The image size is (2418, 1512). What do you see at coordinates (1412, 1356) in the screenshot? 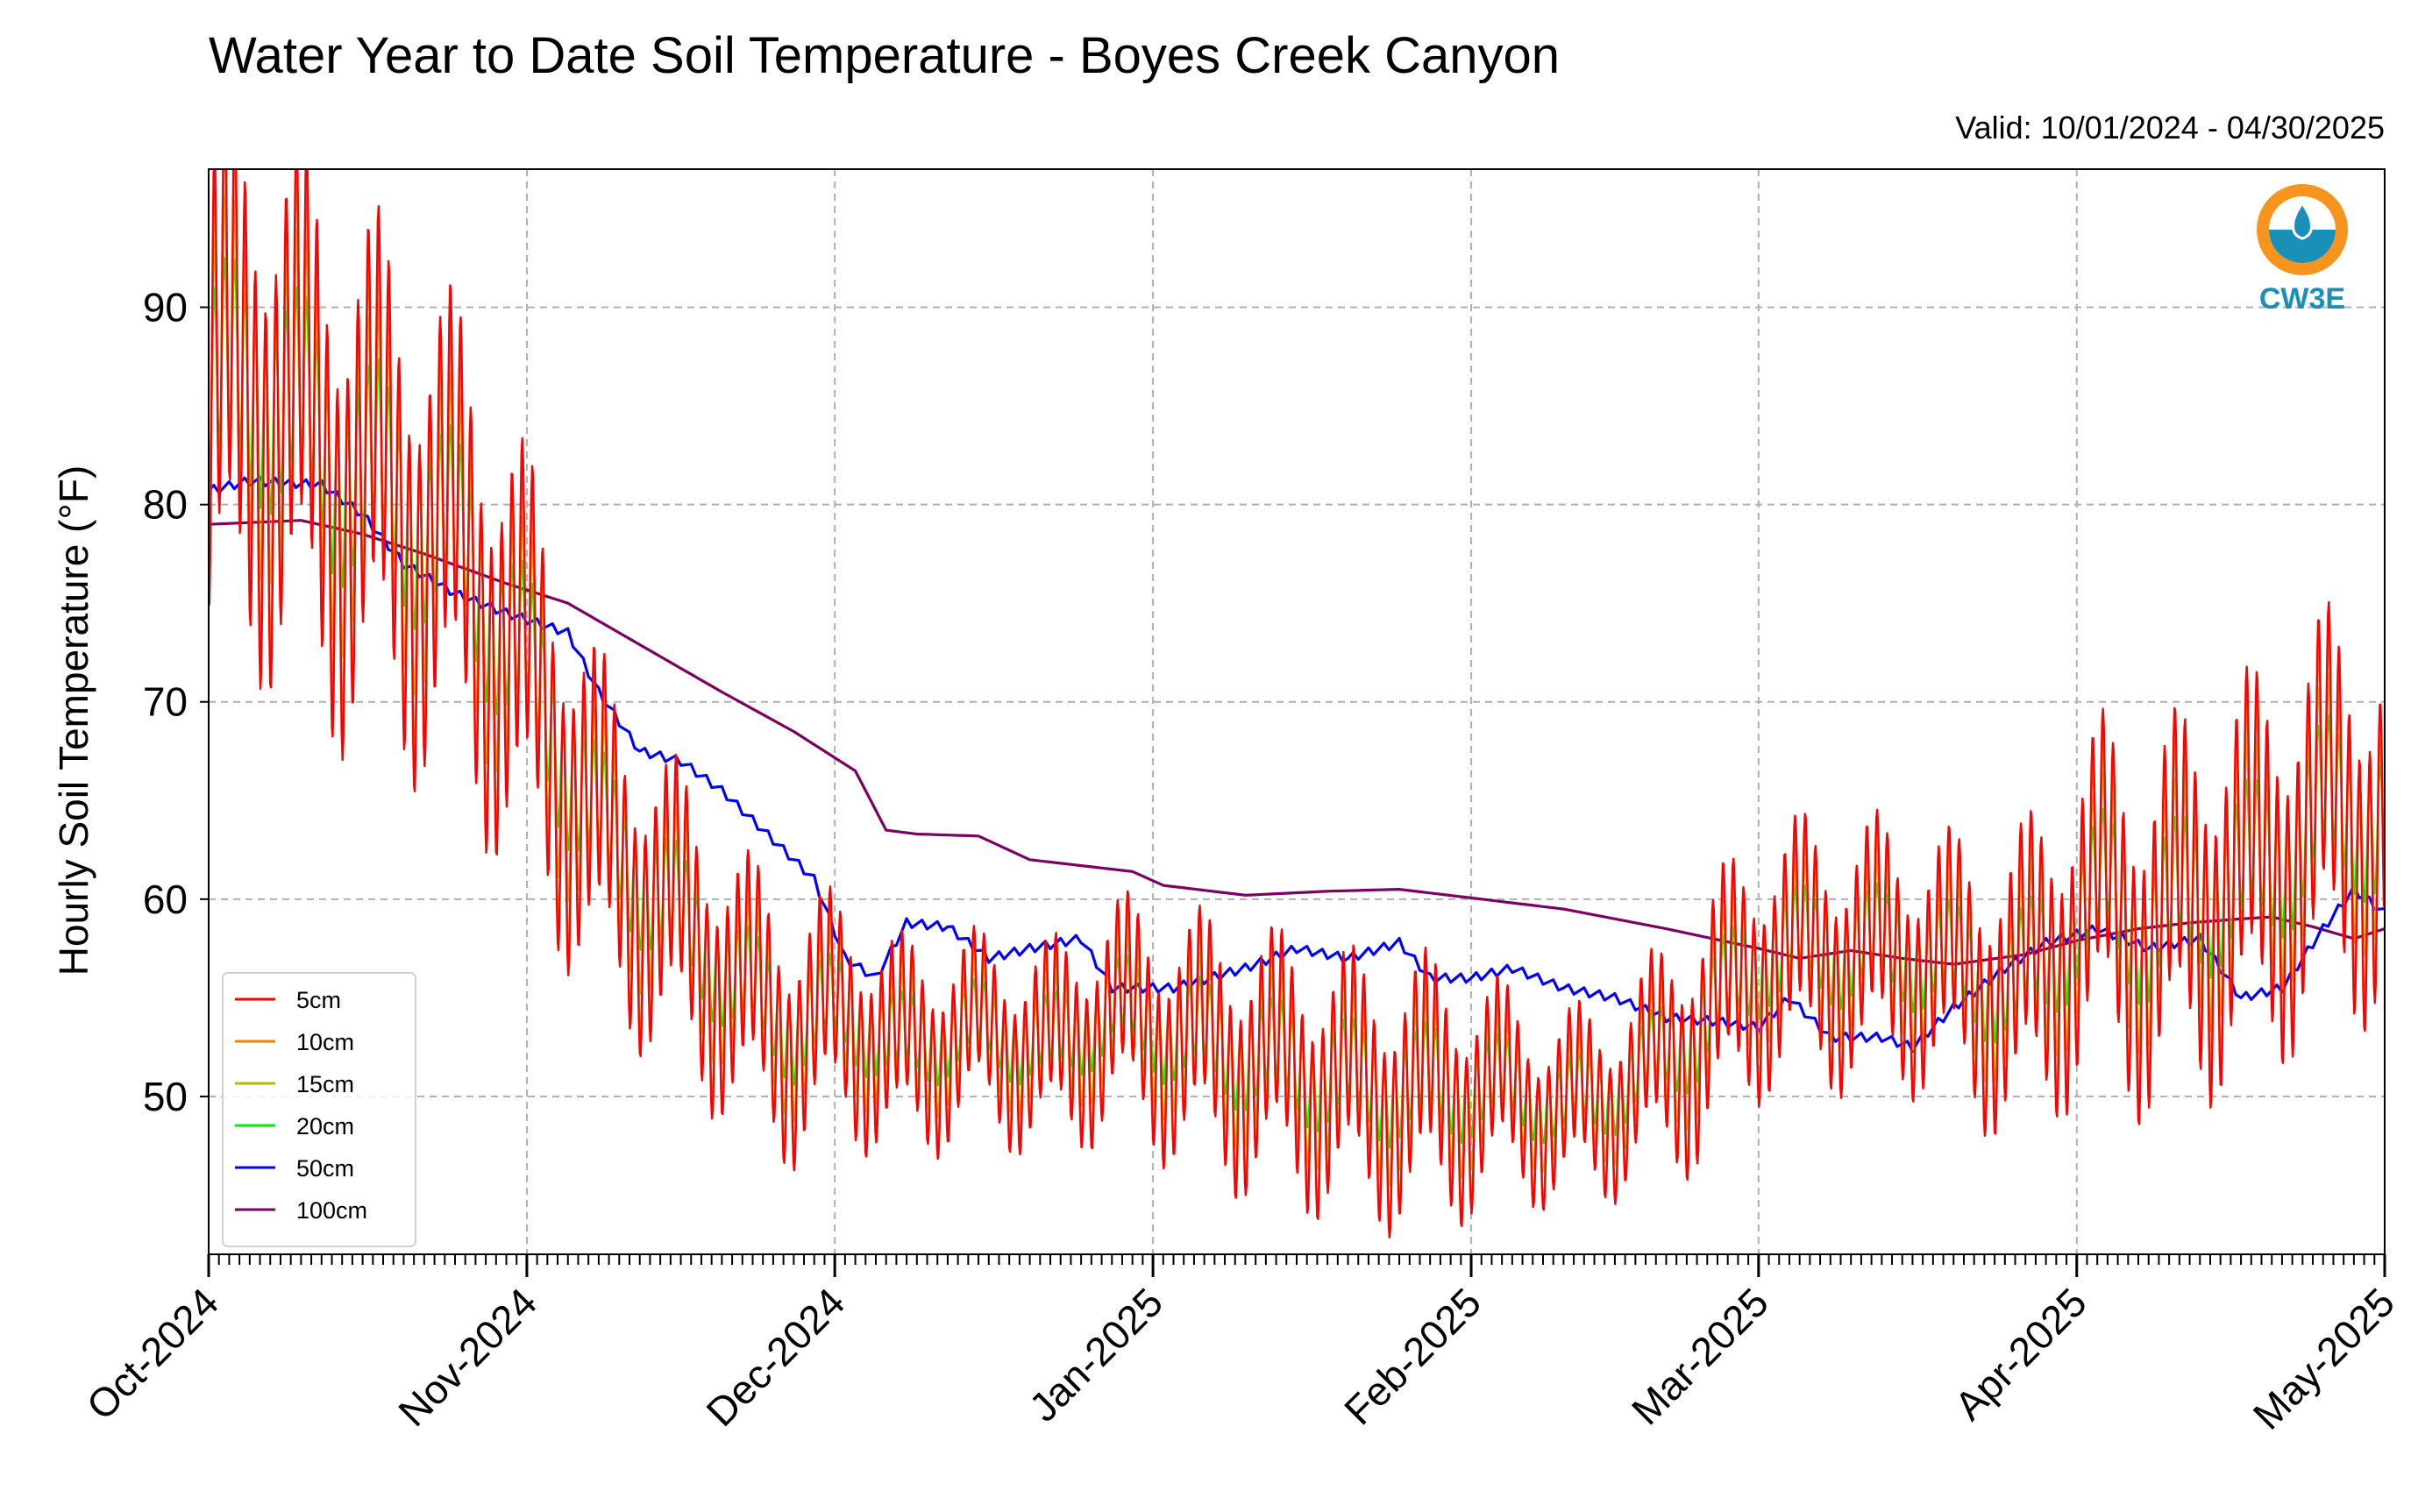
I see `x-tick-label: Feb-2025` at bounding box center [1412, 1356].